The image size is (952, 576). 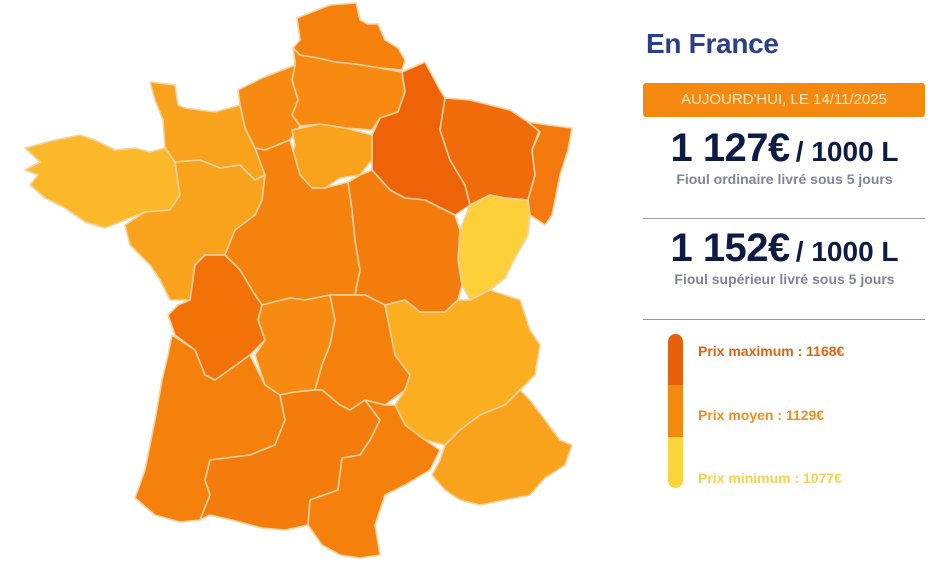 I want to click on legend-swatch-min, so click(x=675, y=462).